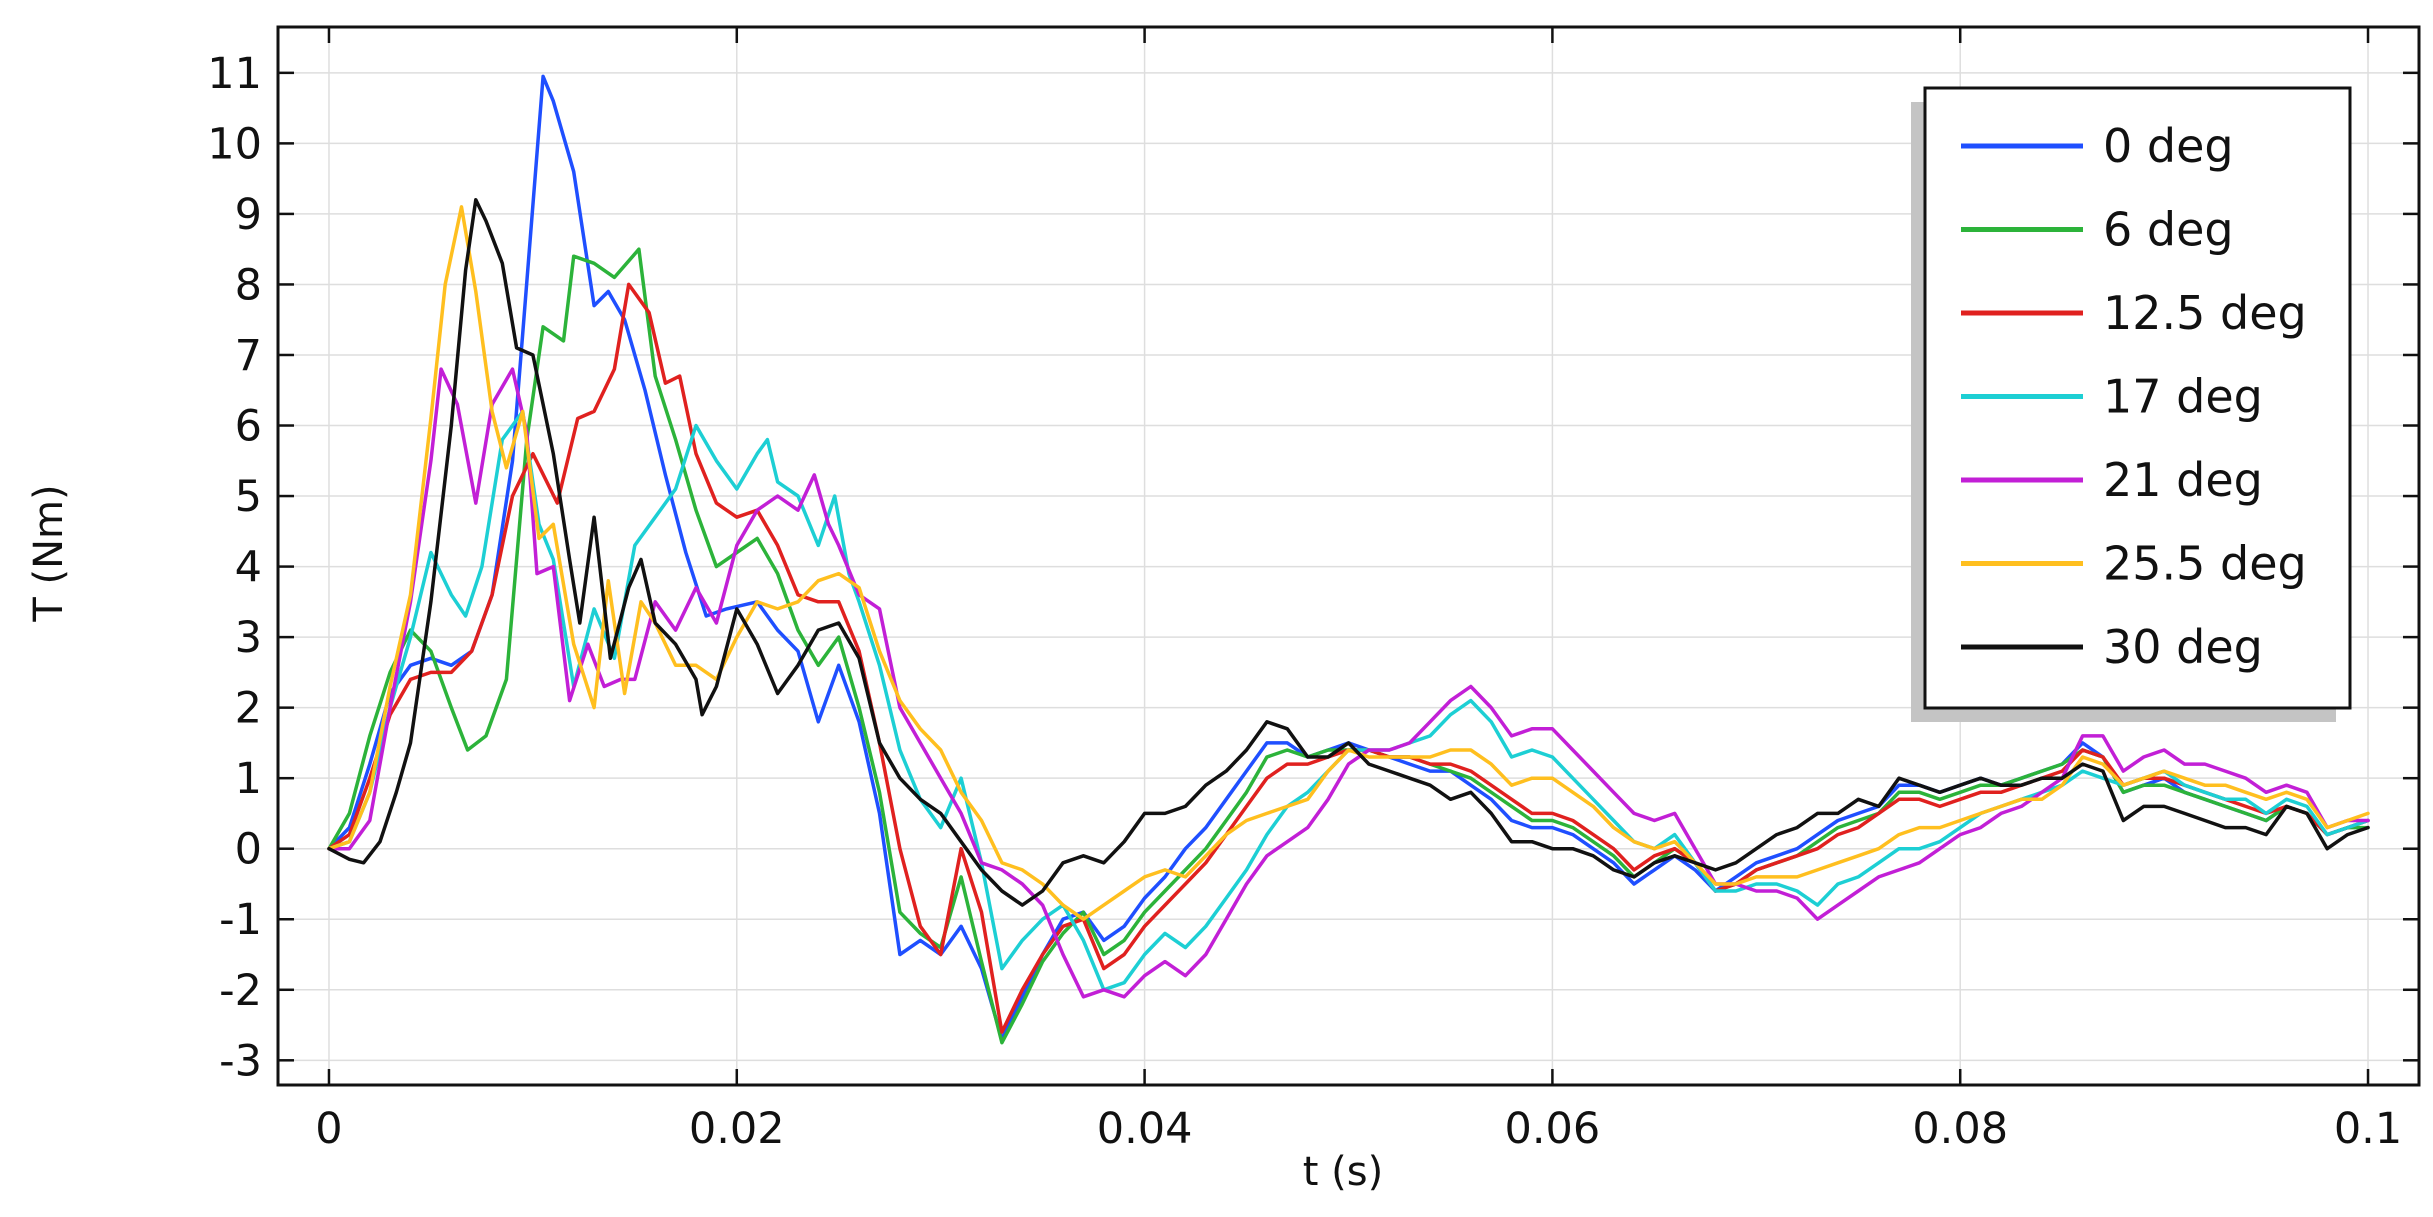  I want to click on x-tick-label: 0.08, so click(1960, 1129).